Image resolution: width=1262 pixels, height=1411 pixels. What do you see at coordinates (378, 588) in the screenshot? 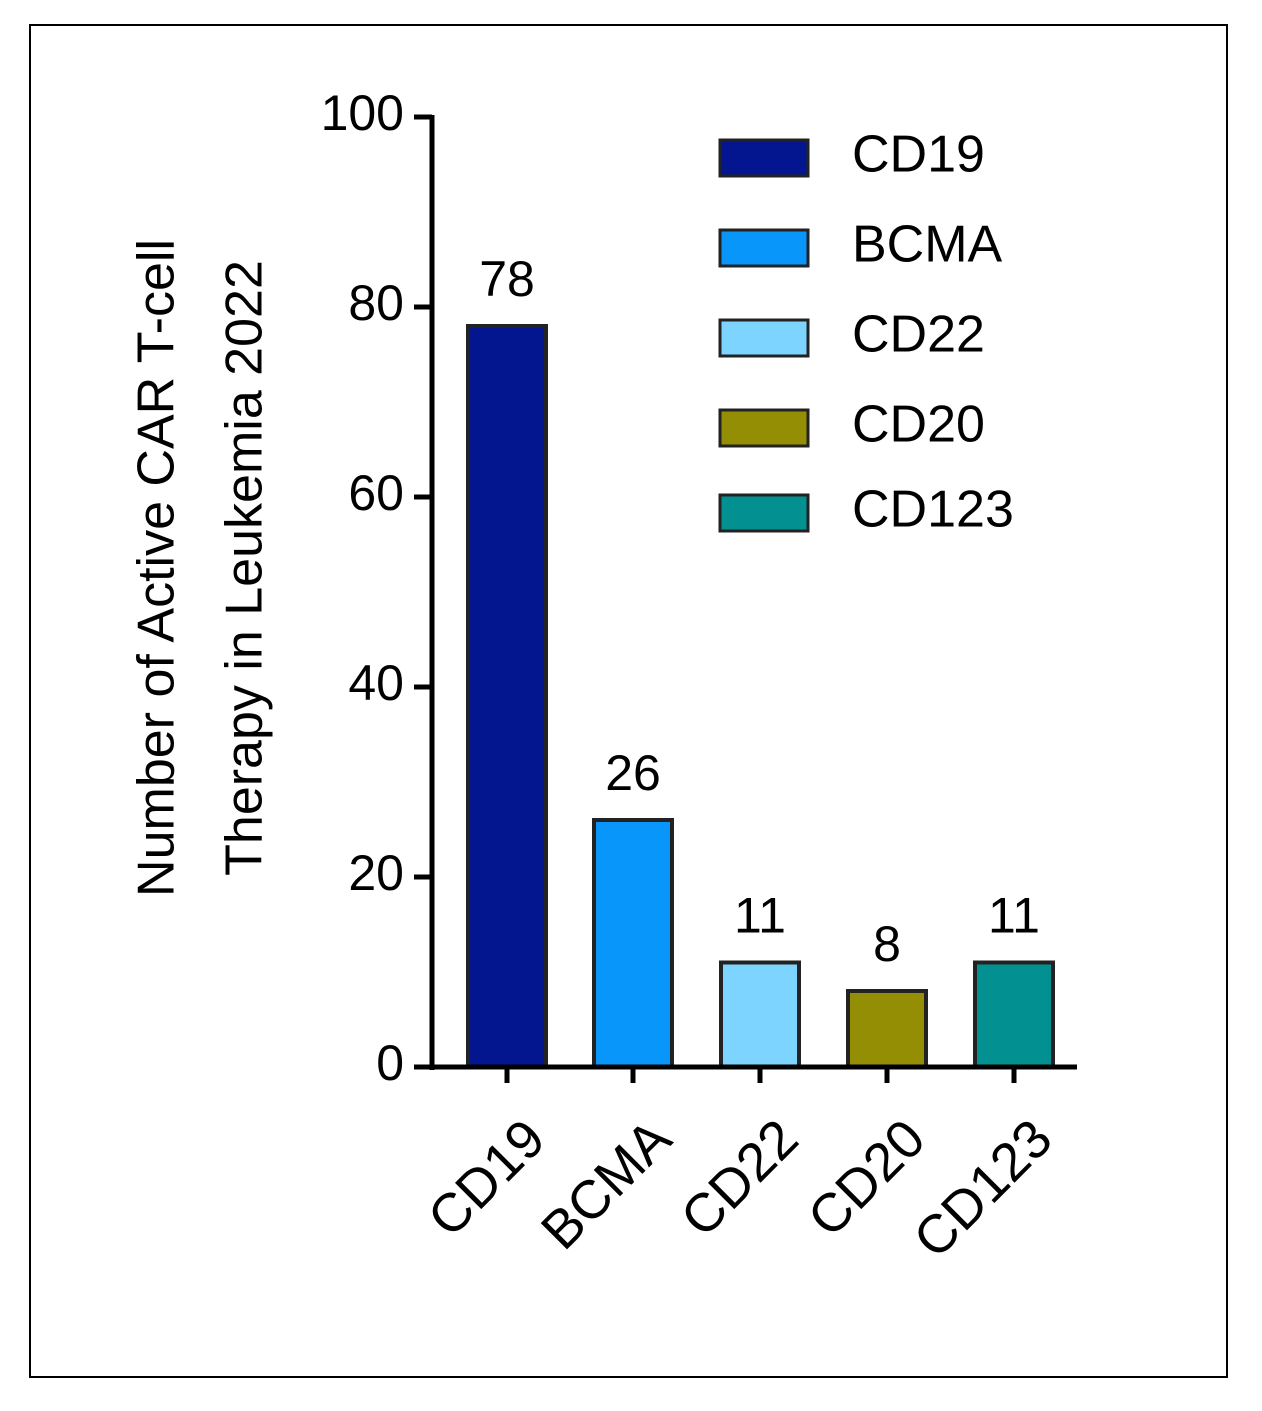
I see `y-axis: 0 20 40 60 80 100` at bounding box center [378, 588].